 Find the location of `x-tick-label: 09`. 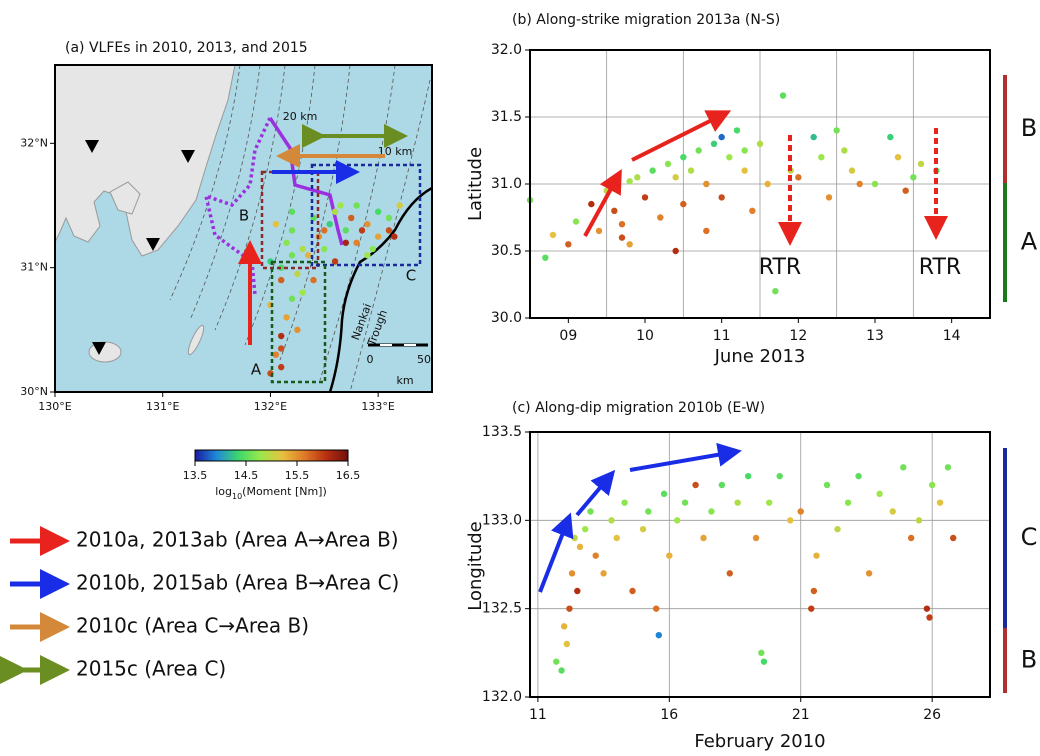

x-tick-label: 09 is located at coordinates (568, 336).